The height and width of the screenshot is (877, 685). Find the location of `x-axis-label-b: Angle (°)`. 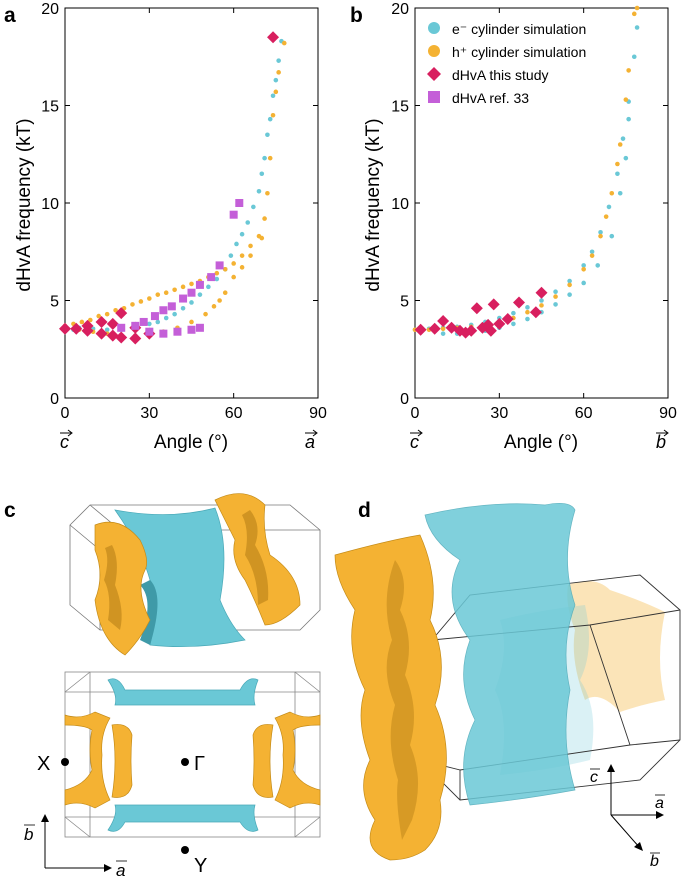

x-axis-label-b: Angle (°) is located at coordinates (541, 442).